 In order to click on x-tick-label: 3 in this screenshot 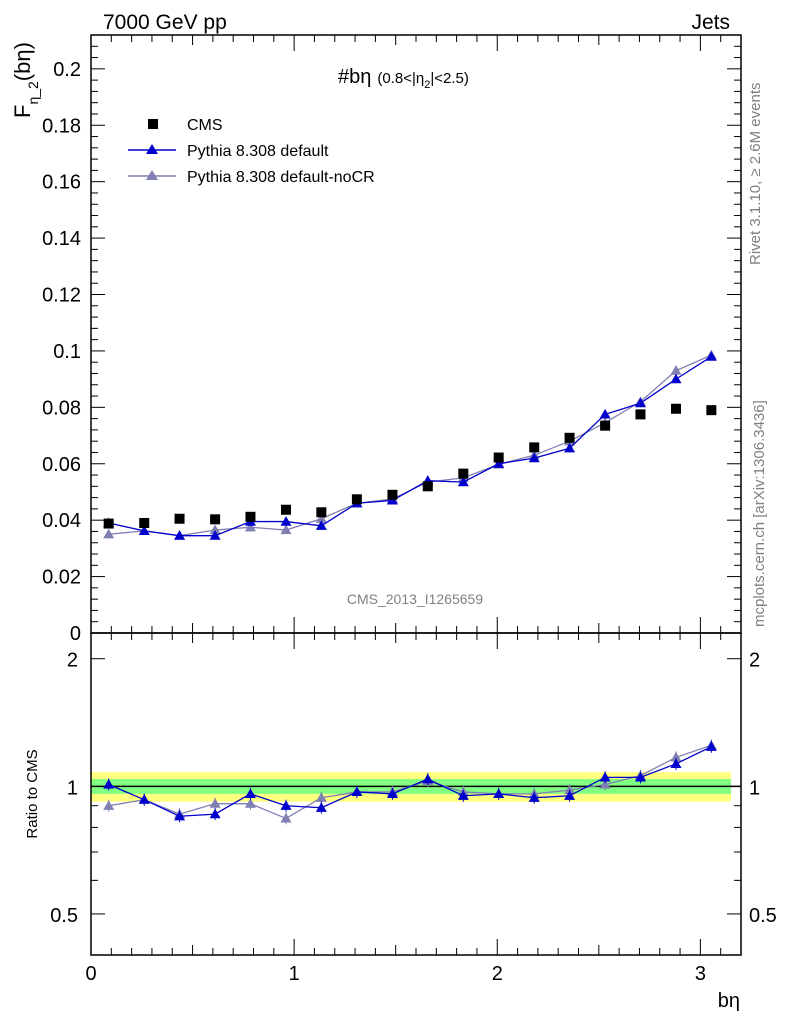, I will do `click(700, 974)`.